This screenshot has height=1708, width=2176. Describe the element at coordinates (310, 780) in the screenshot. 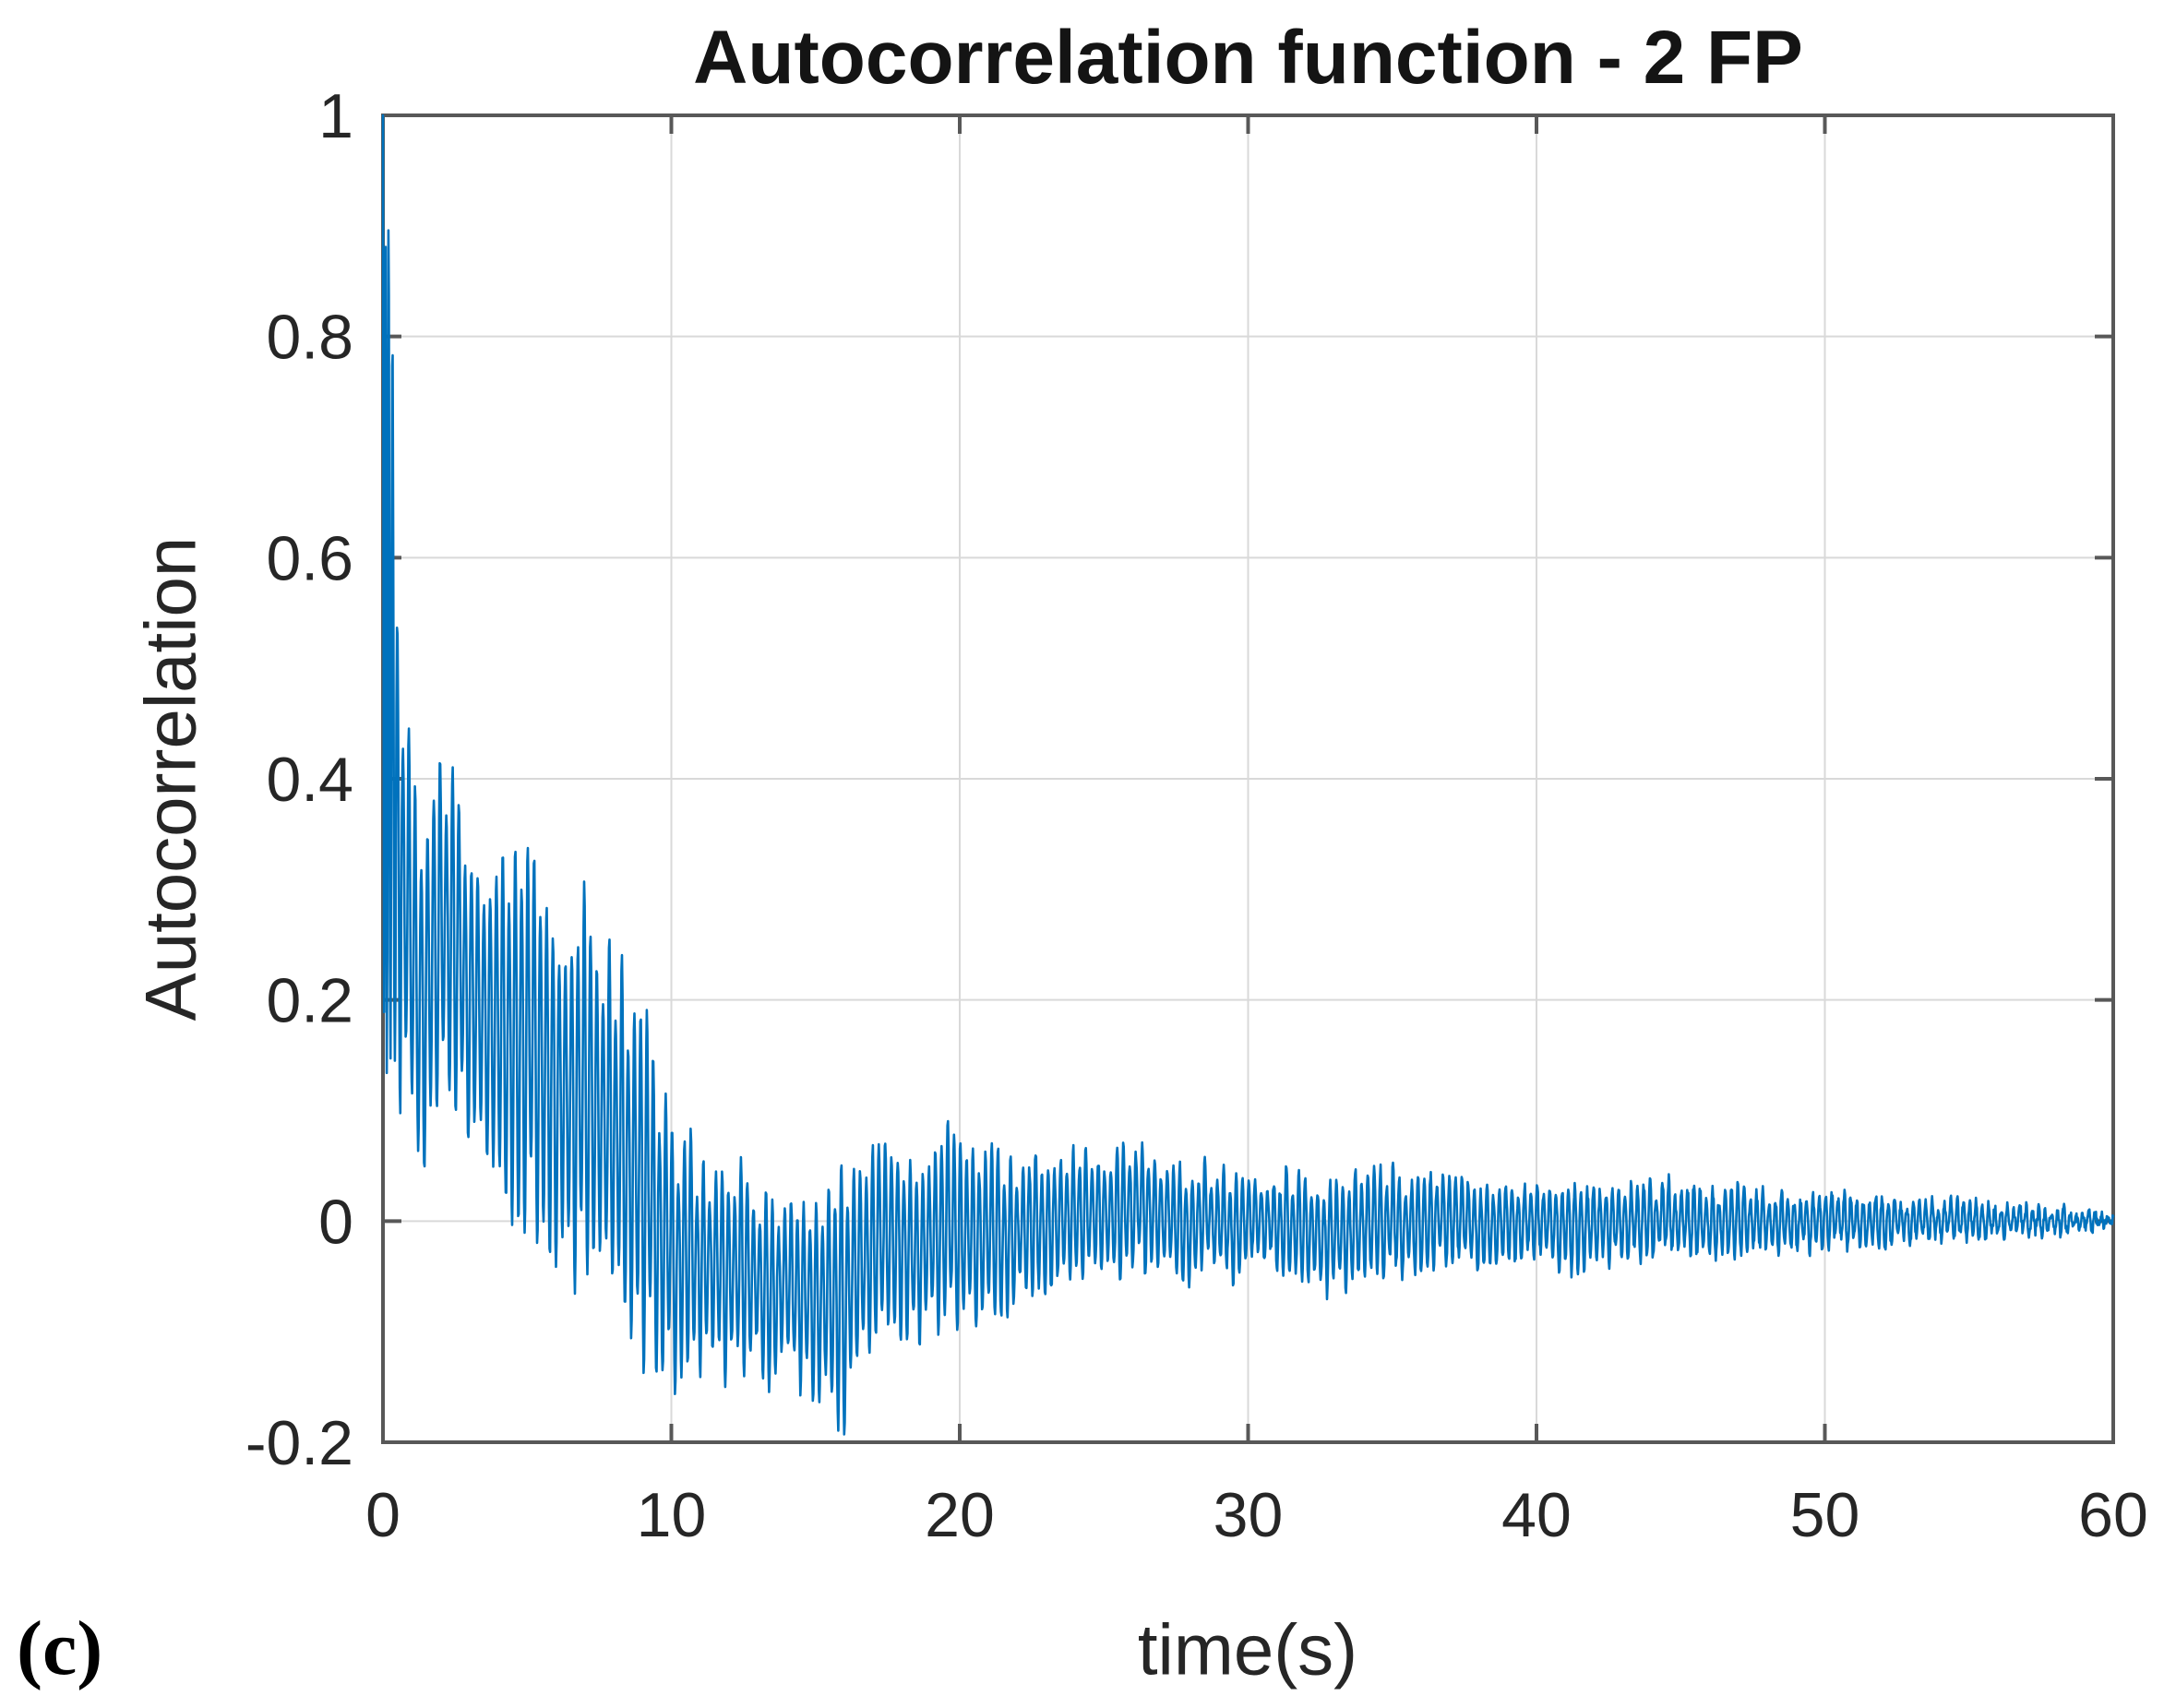

I see `y-tick-label: 0.4` at that location.